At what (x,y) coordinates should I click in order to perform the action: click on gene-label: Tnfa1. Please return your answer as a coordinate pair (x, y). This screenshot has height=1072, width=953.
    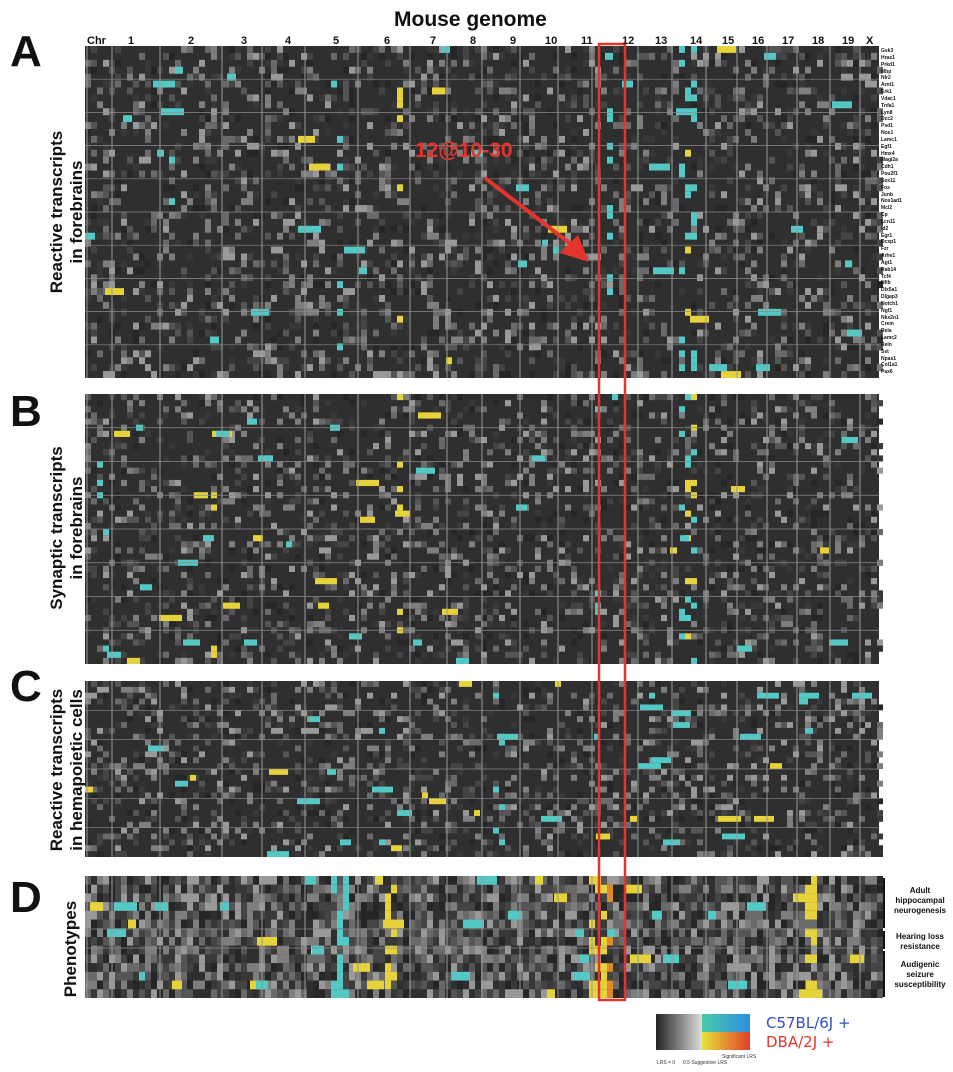
    Looking at the image, I should click on (888, 105).